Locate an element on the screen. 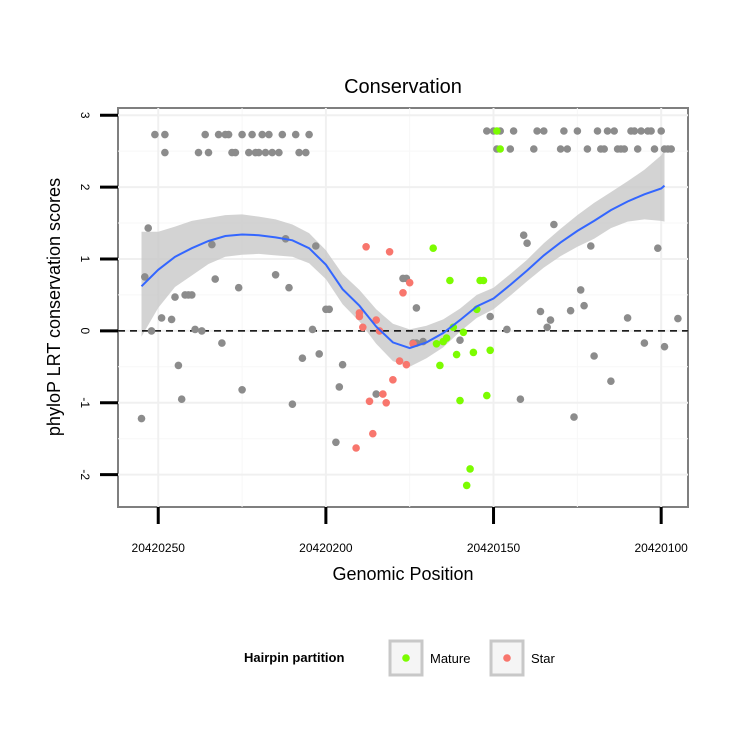  legend-marker-mature is located at coordinates (406, 658).